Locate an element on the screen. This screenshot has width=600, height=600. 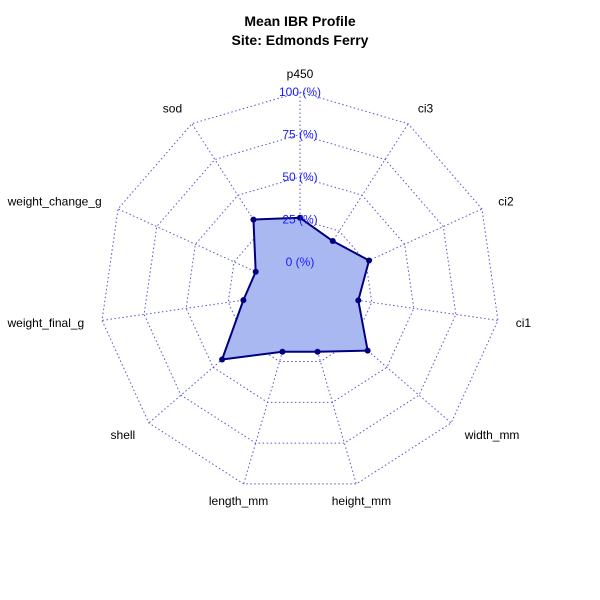
data-point-ci1 is located at coordinates (358, 300).